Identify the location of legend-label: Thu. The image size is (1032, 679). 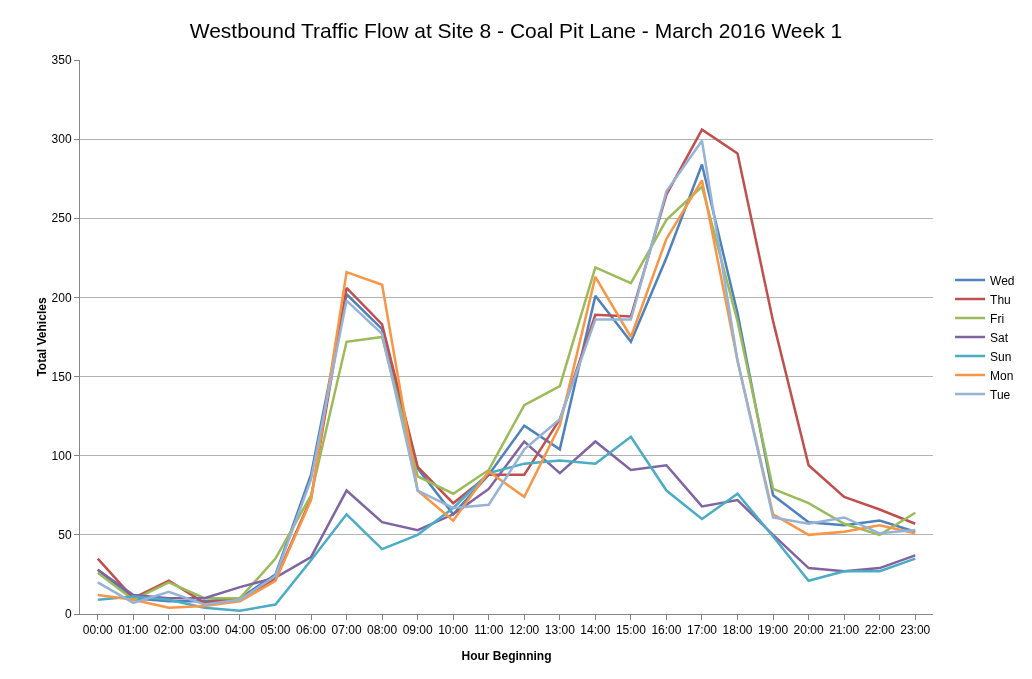
(1000, 299).